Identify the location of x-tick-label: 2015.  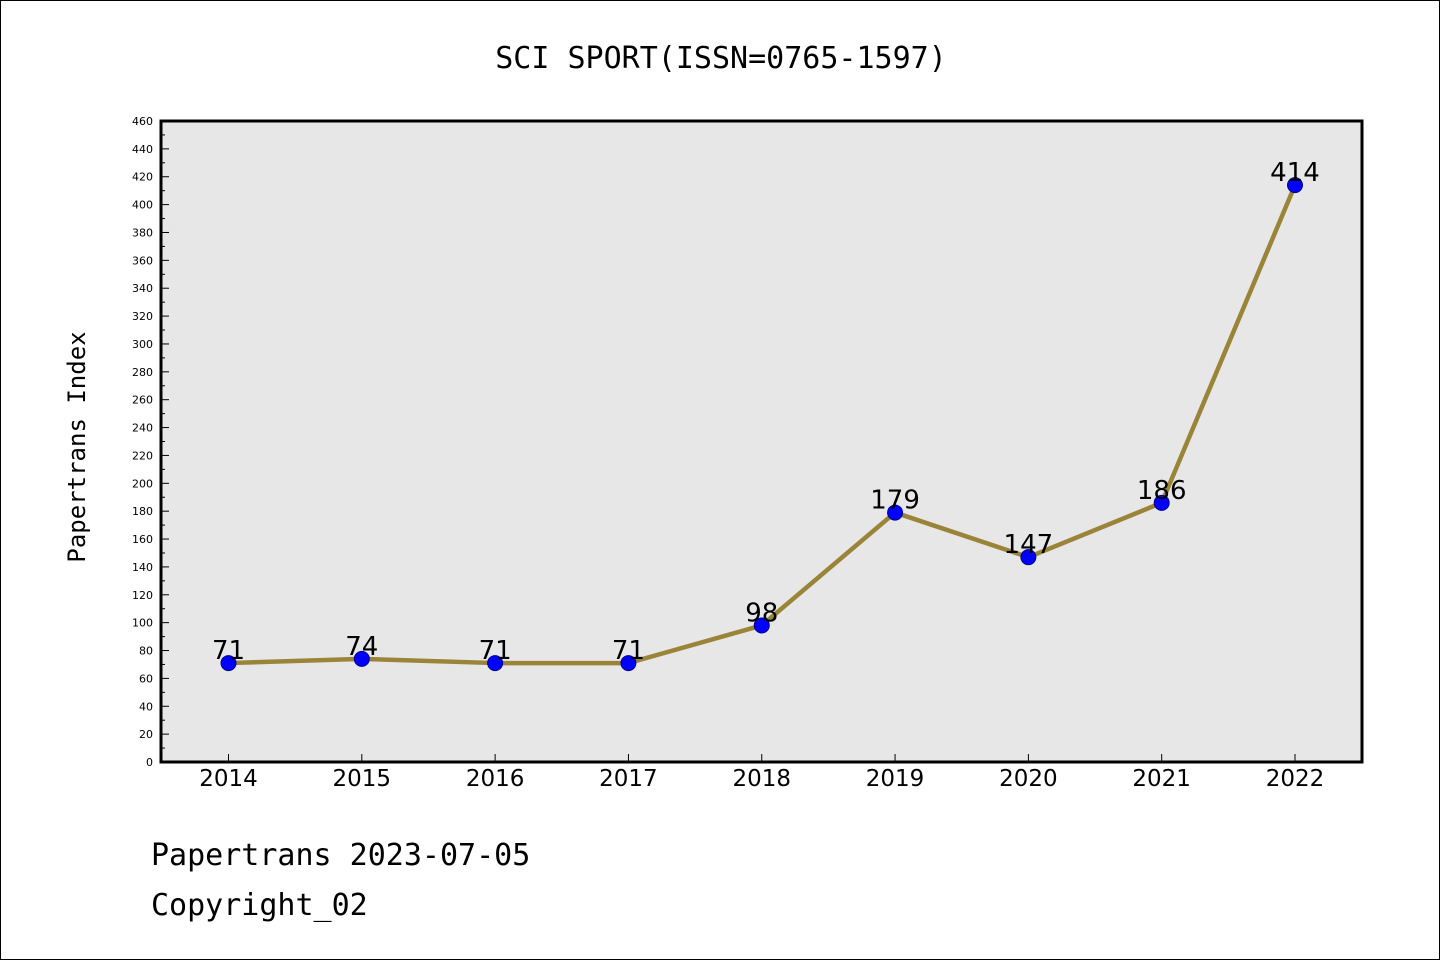
(362, 779).